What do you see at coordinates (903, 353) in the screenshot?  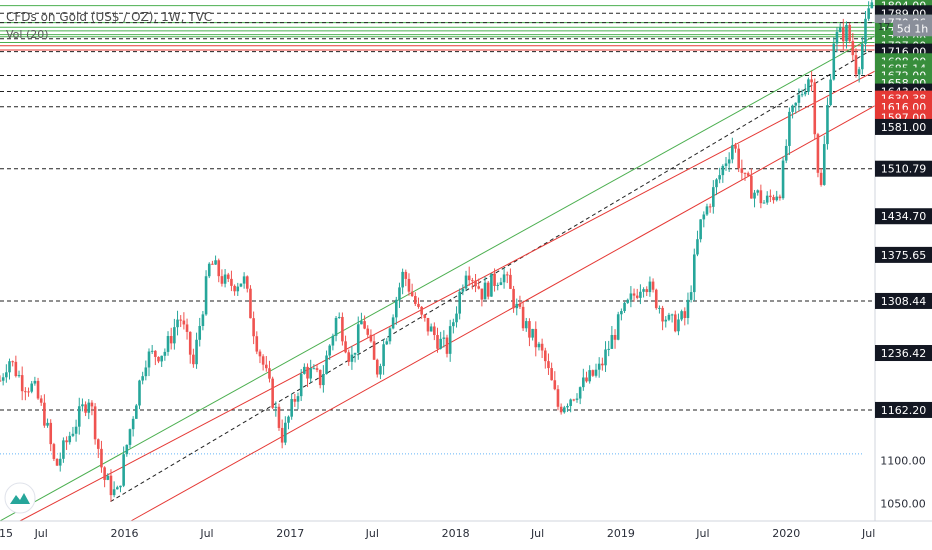 I see `price-badge-21: 1236.42` at bounding box center [903, 353].